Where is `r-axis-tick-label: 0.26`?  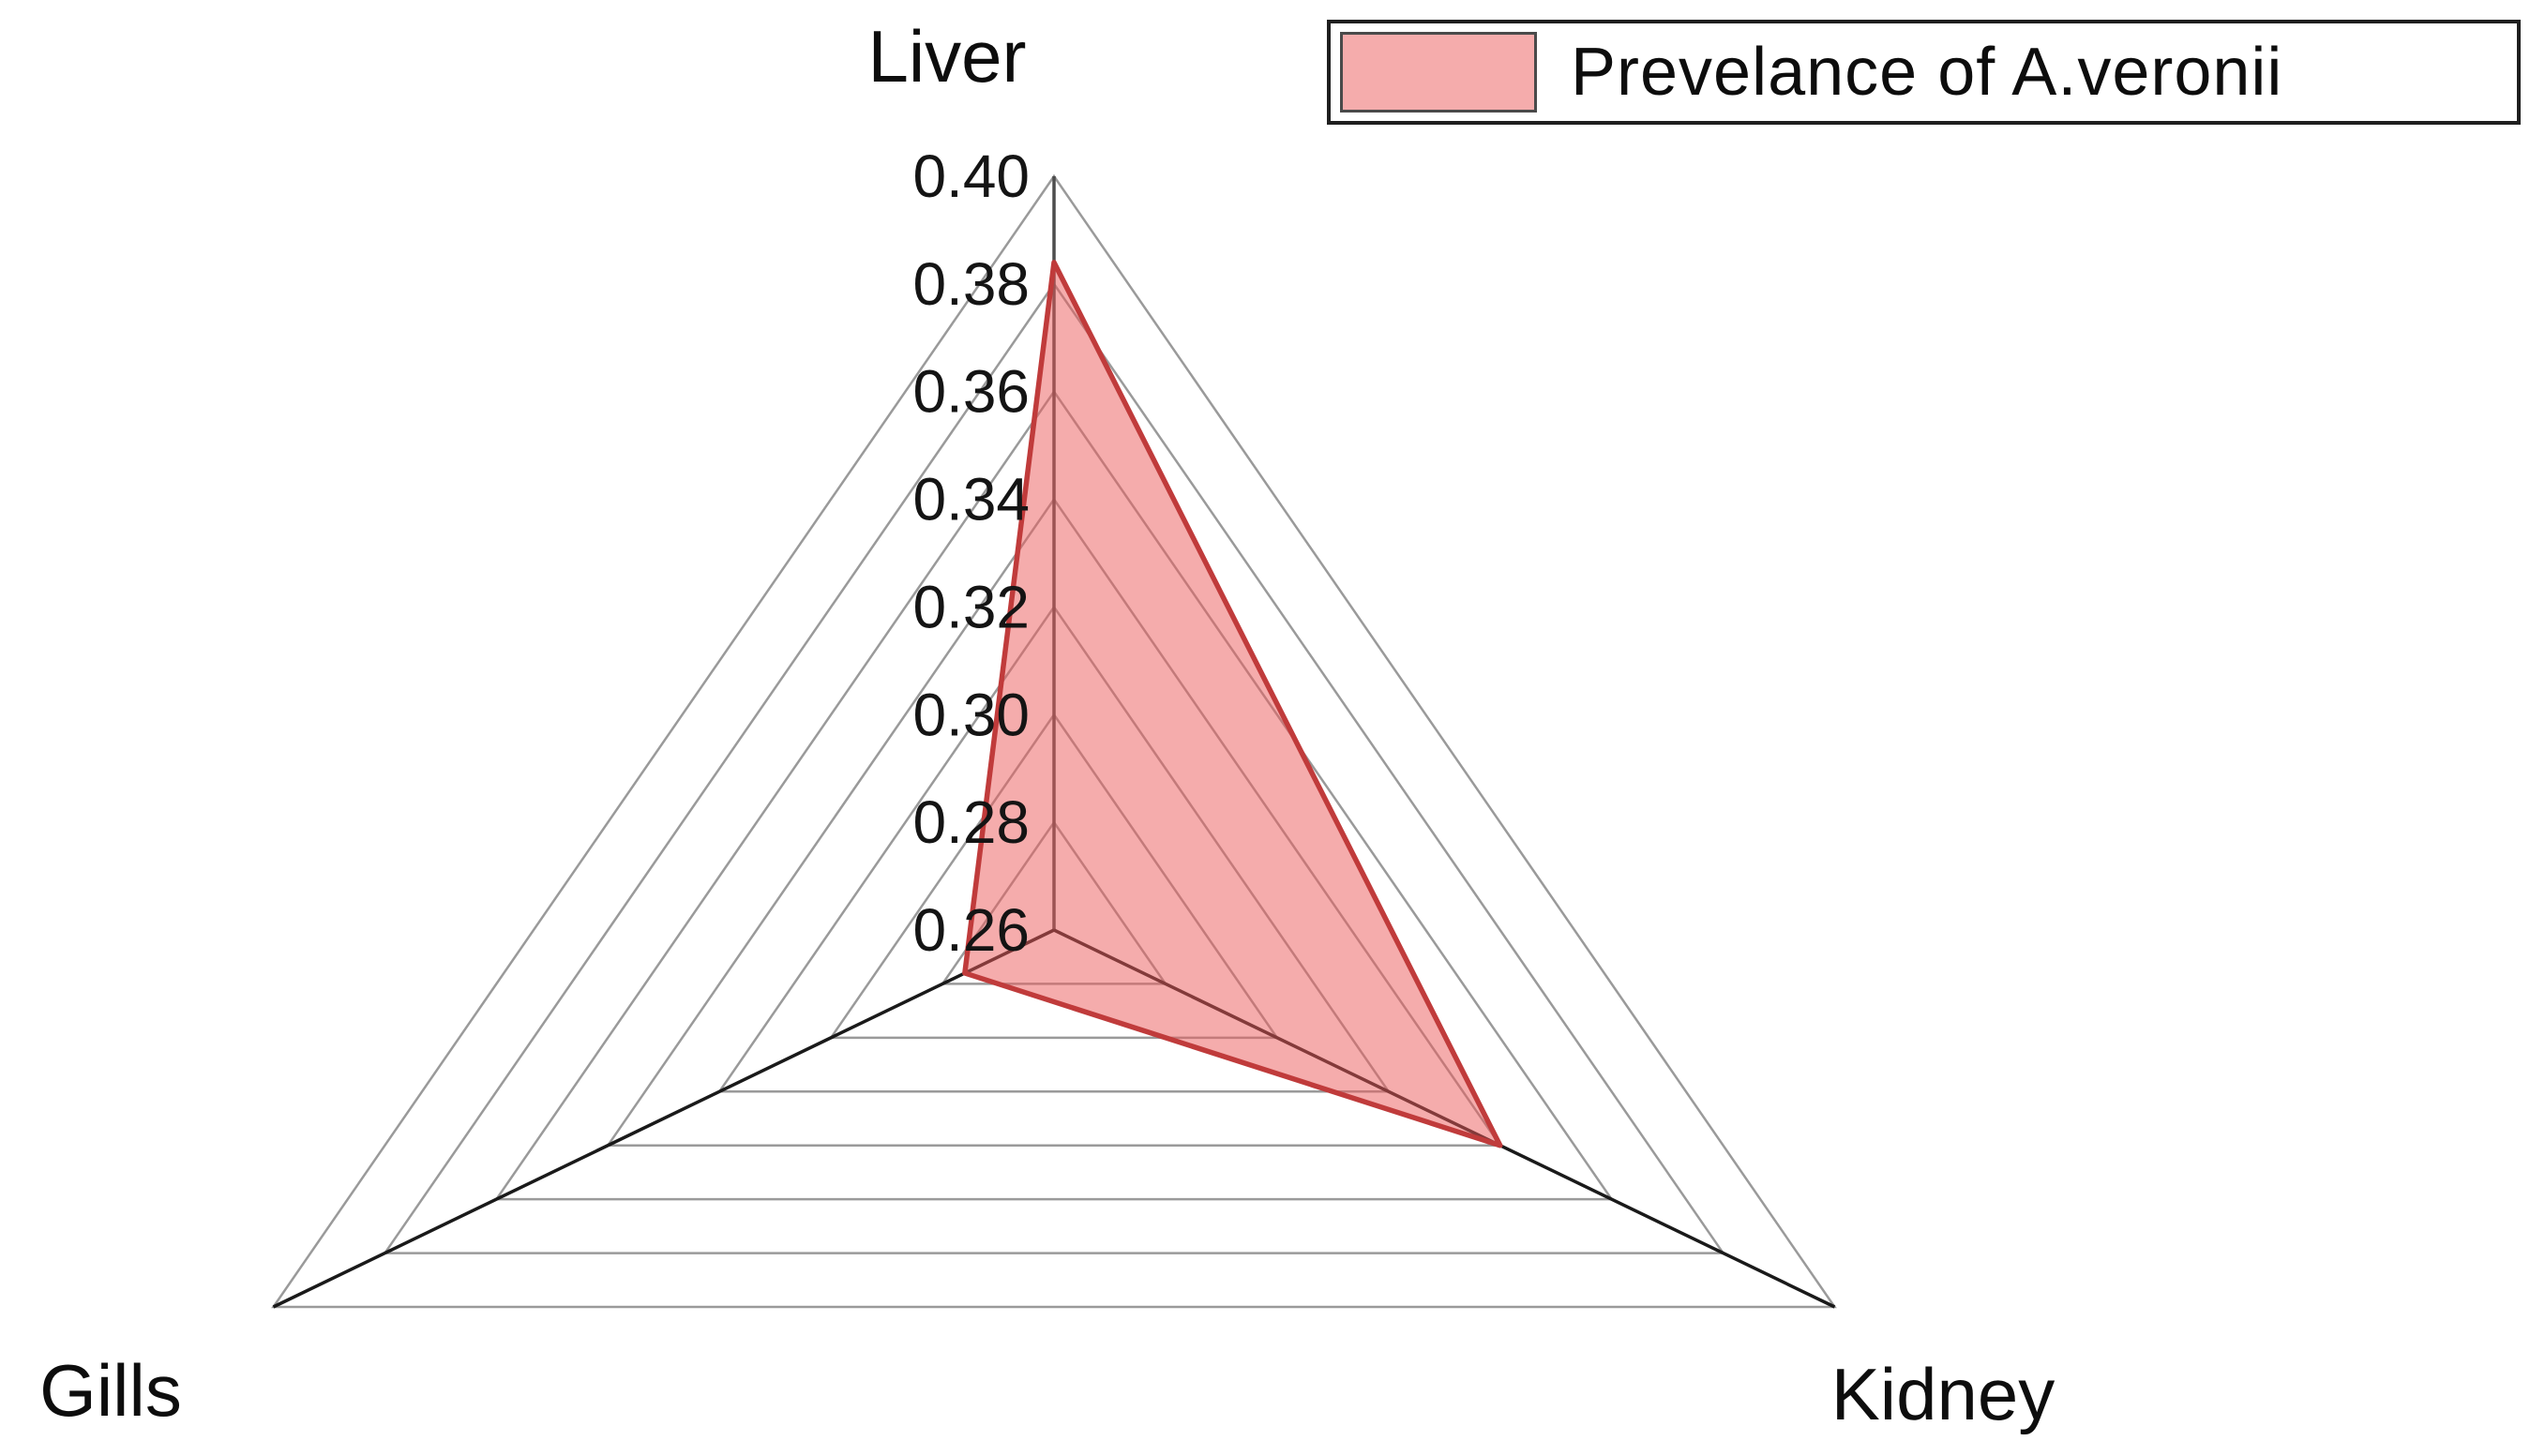
r-axis-tick-label: 0.26 is located at coordinates (971, 930).